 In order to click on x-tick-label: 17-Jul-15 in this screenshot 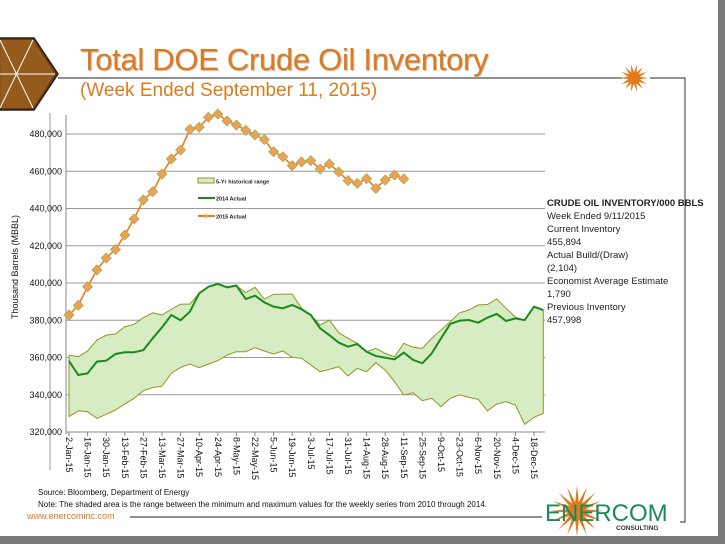, I will do `click(329, 456)`.